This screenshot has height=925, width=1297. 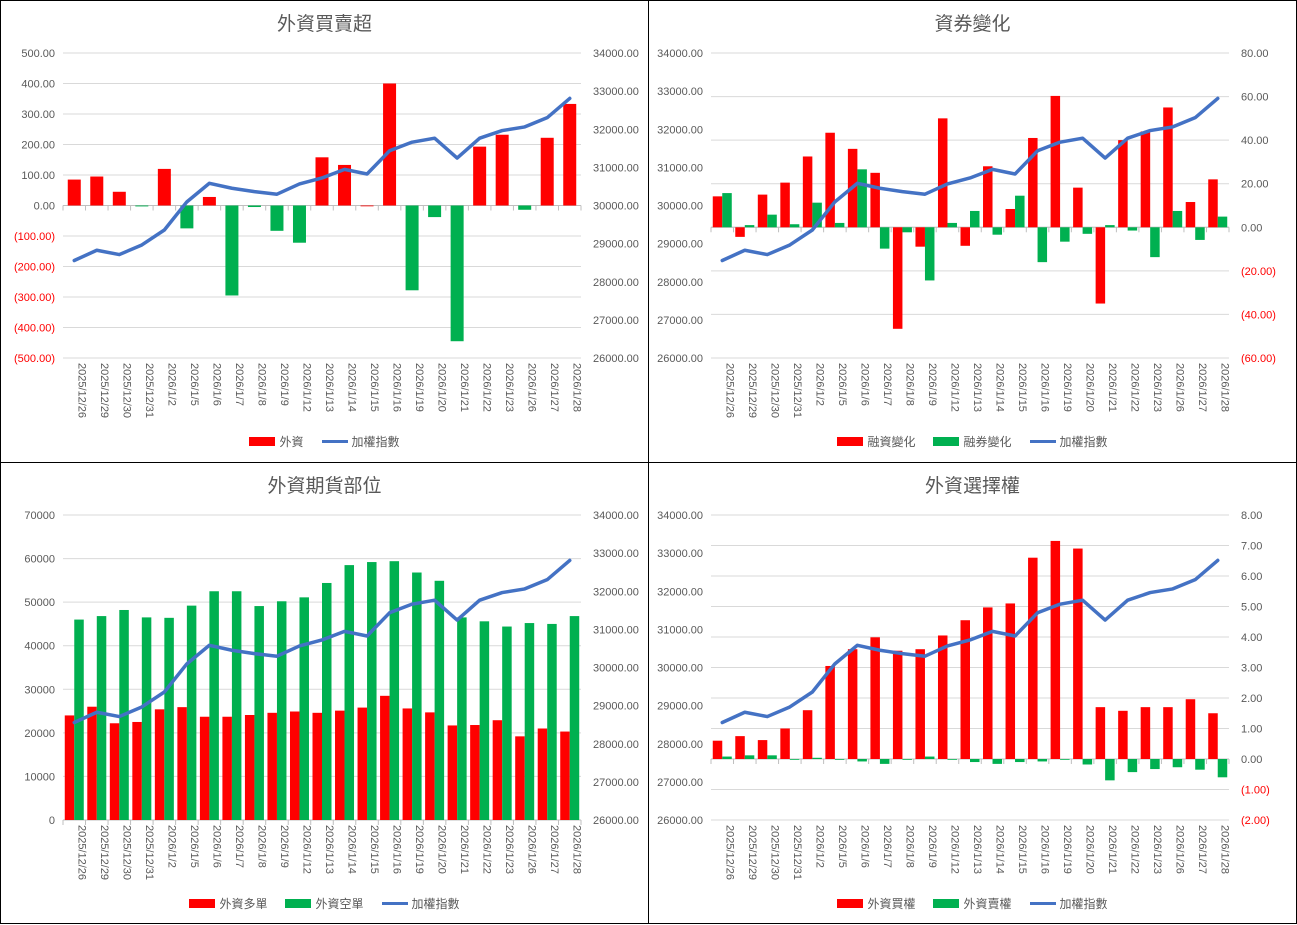 I want to click on category-label: 2026/1/23, so click(x=1157, y=387).